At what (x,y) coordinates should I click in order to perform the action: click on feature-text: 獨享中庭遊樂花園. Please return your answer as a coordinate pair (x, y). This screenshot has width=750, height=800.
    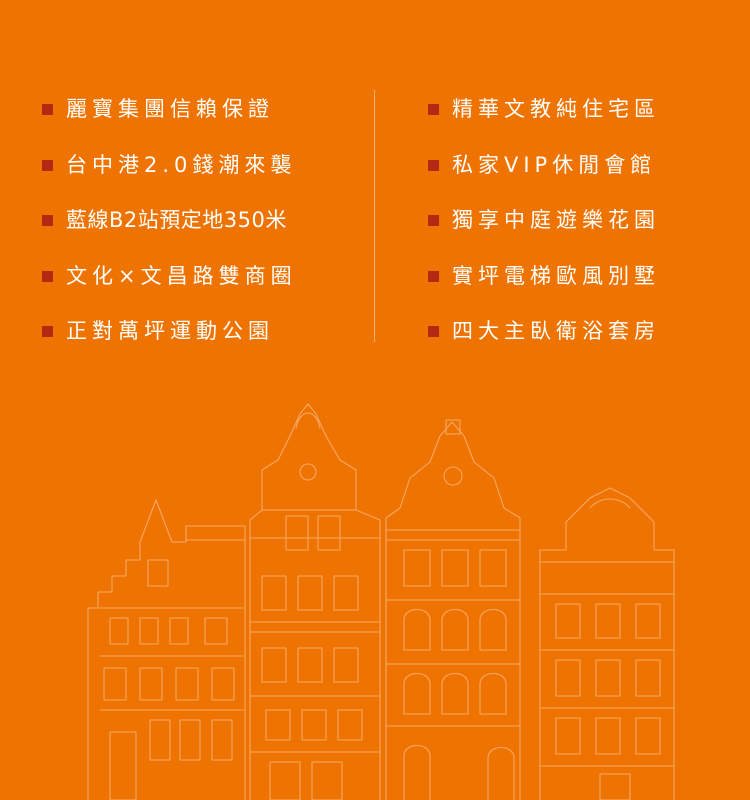
    Looking at the image, I should click on (556, 220).